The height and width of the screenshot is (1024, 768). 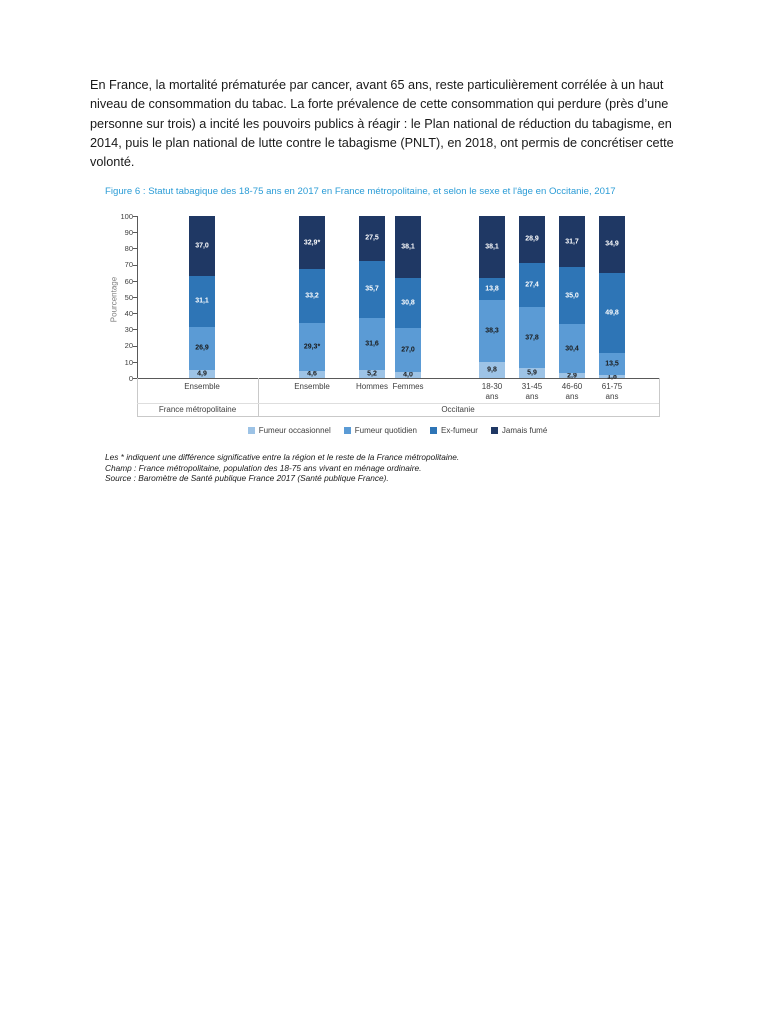 I want to click on bar-segment: 4,0, so click(x=408, y=375).